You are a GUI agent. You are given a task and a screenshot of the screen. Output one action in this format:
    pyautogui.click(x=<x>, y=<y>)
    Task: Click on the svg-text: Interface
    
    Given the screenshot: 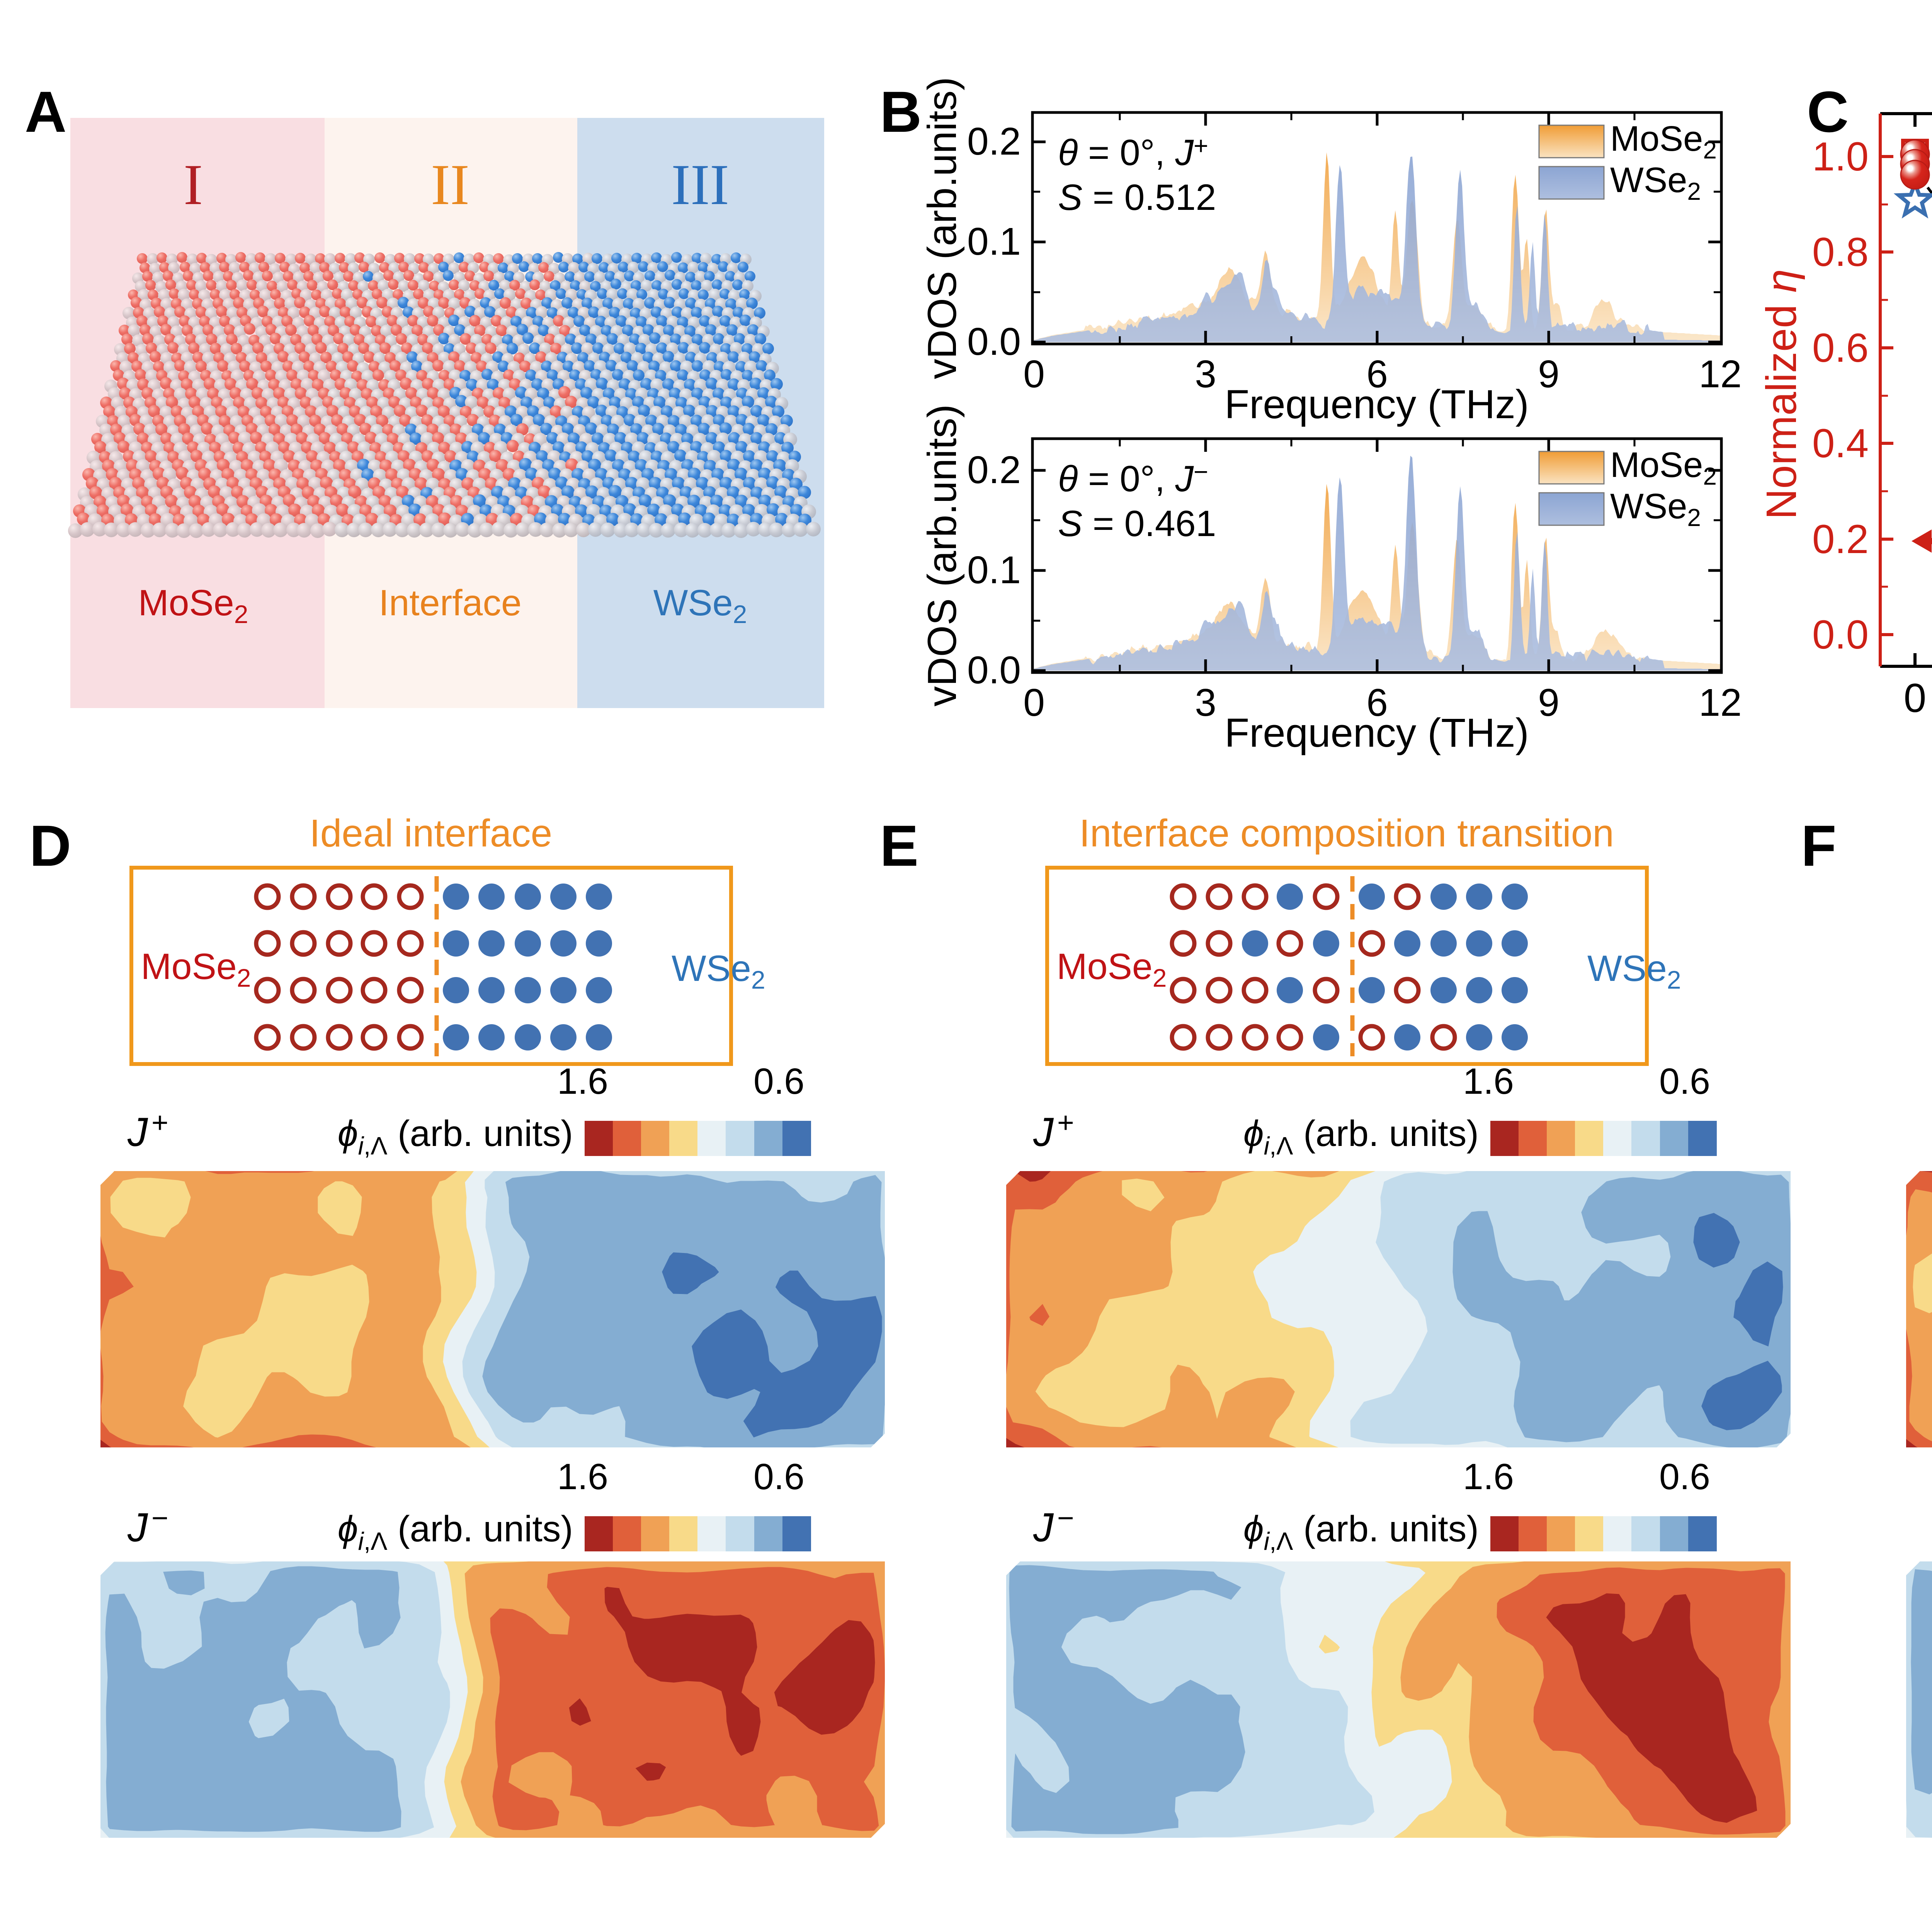 What is the action you would take?
    pyautogui.click(x=450, y=602)
    